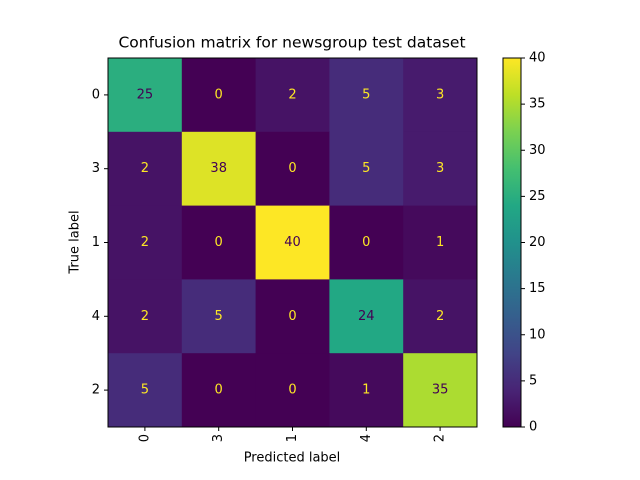 This screenshot has height=480, width=640. Describe the element at coordinates (366, 438) in the screenshot. I see `x-tick-label: 4` at that location.